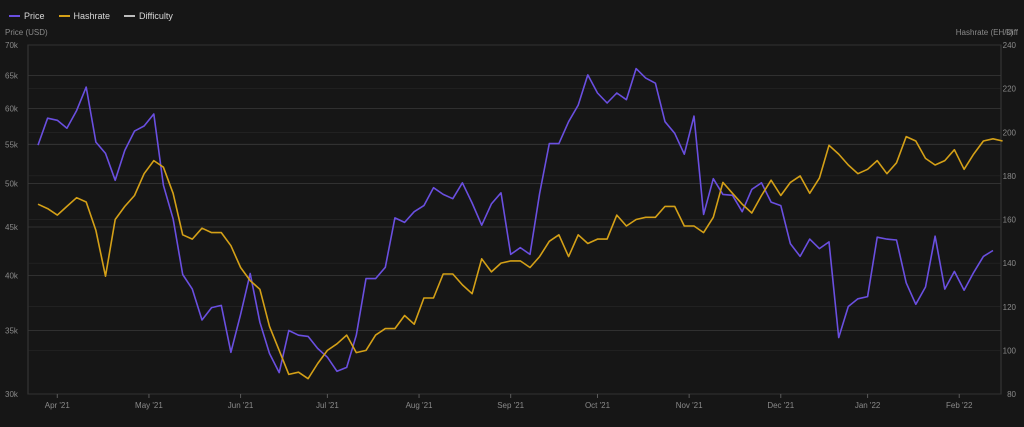 The width and height of the screenshot is (1024, 427). I want to click on right-tick-label: 140, so click(1010, 263).